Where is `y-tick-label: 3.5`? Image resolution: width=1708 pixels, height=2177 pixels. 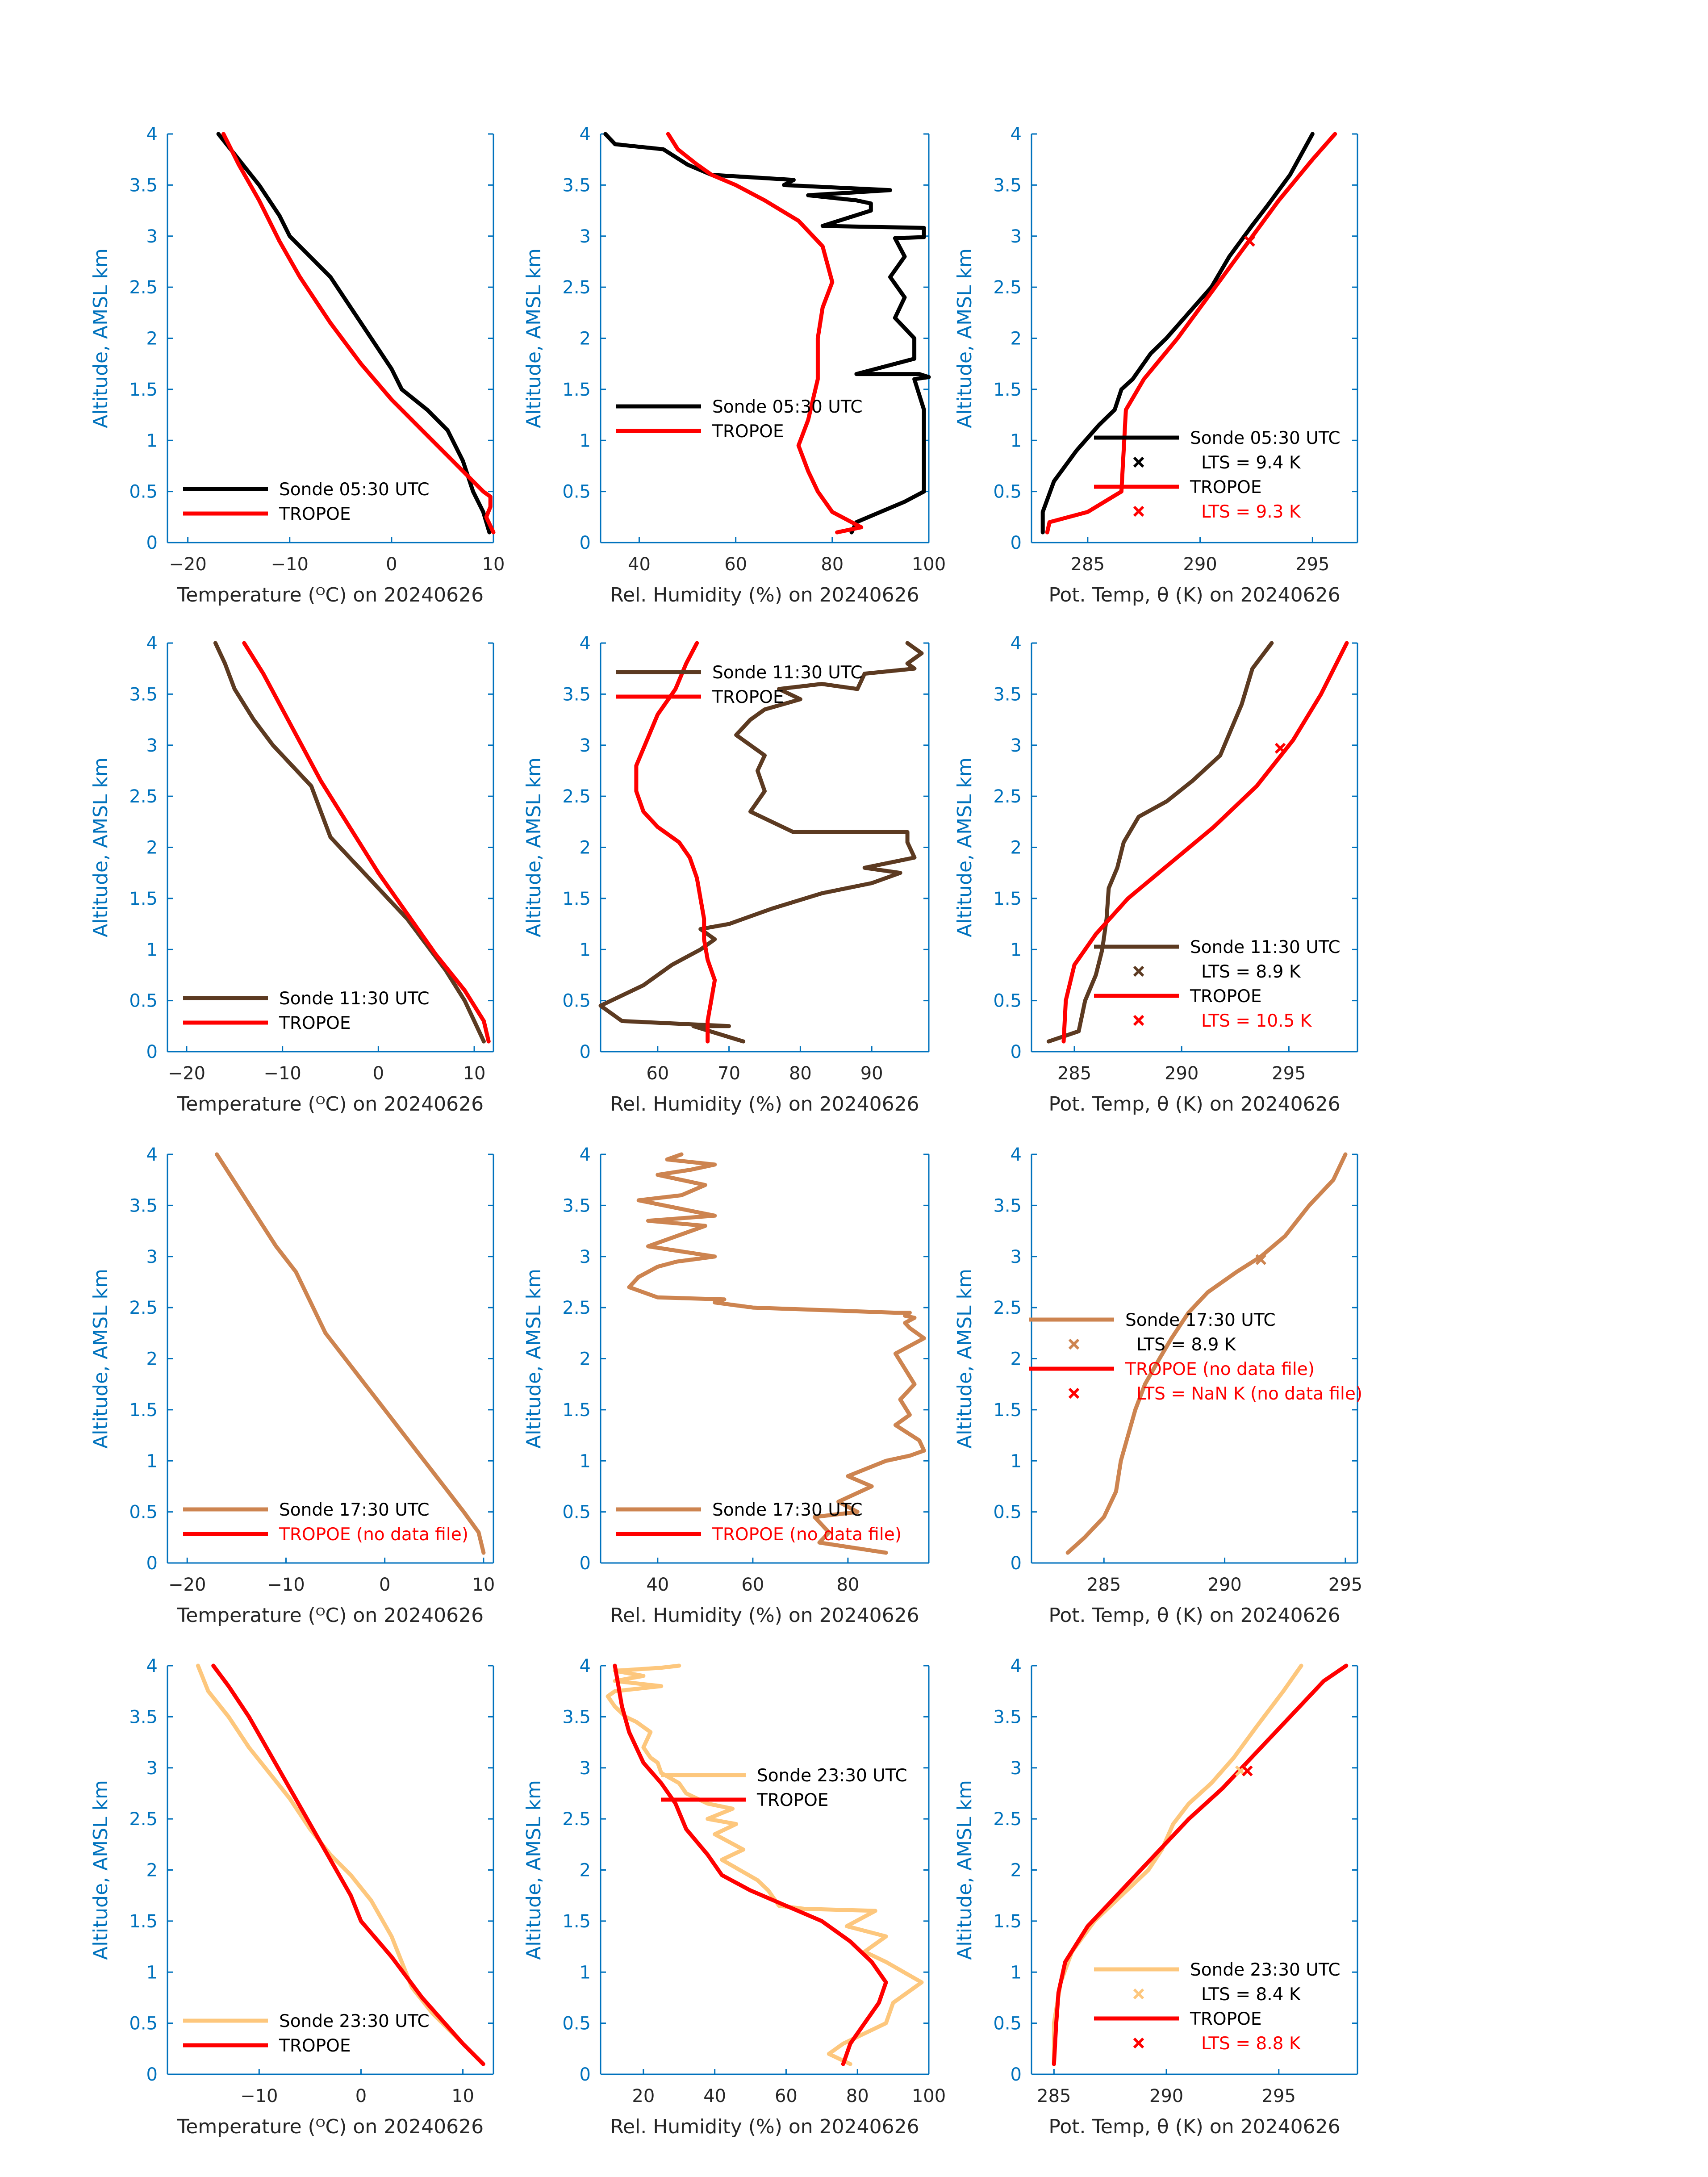
y-tick-label: 3.5 is located at coordinates (1007, 1205).